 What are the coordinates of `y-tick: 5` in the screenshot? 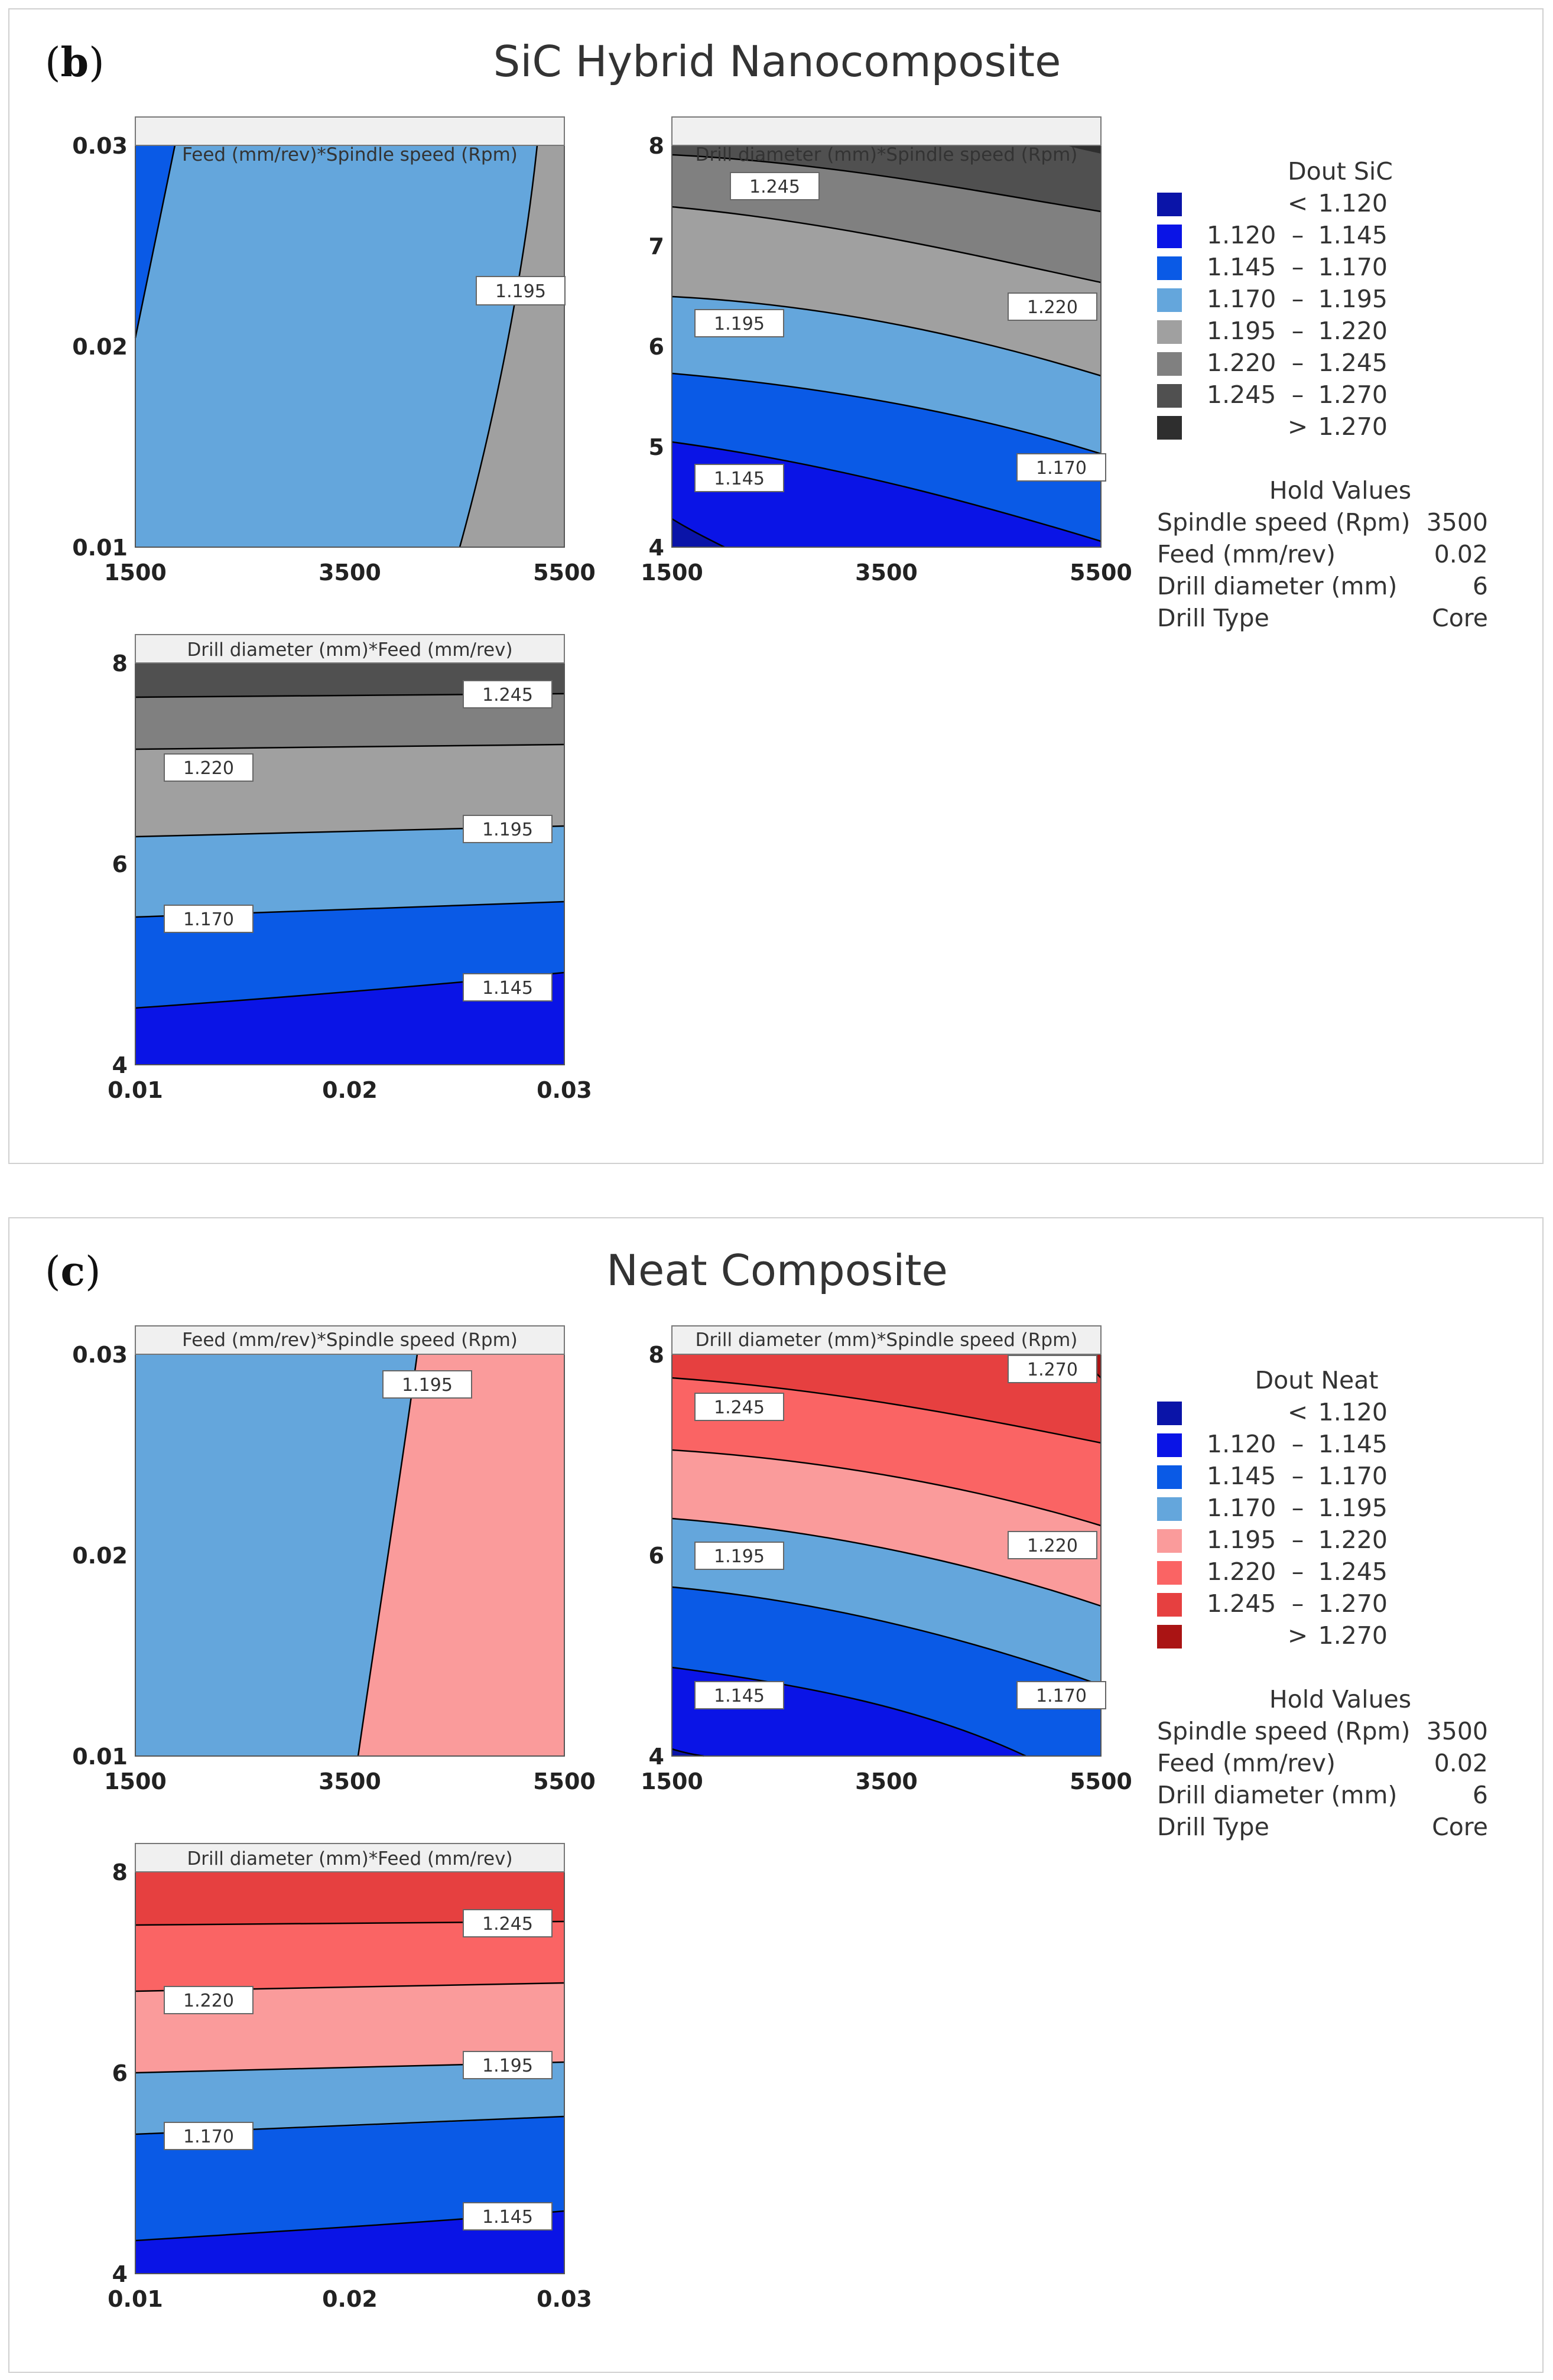 It's located at (656, 447).